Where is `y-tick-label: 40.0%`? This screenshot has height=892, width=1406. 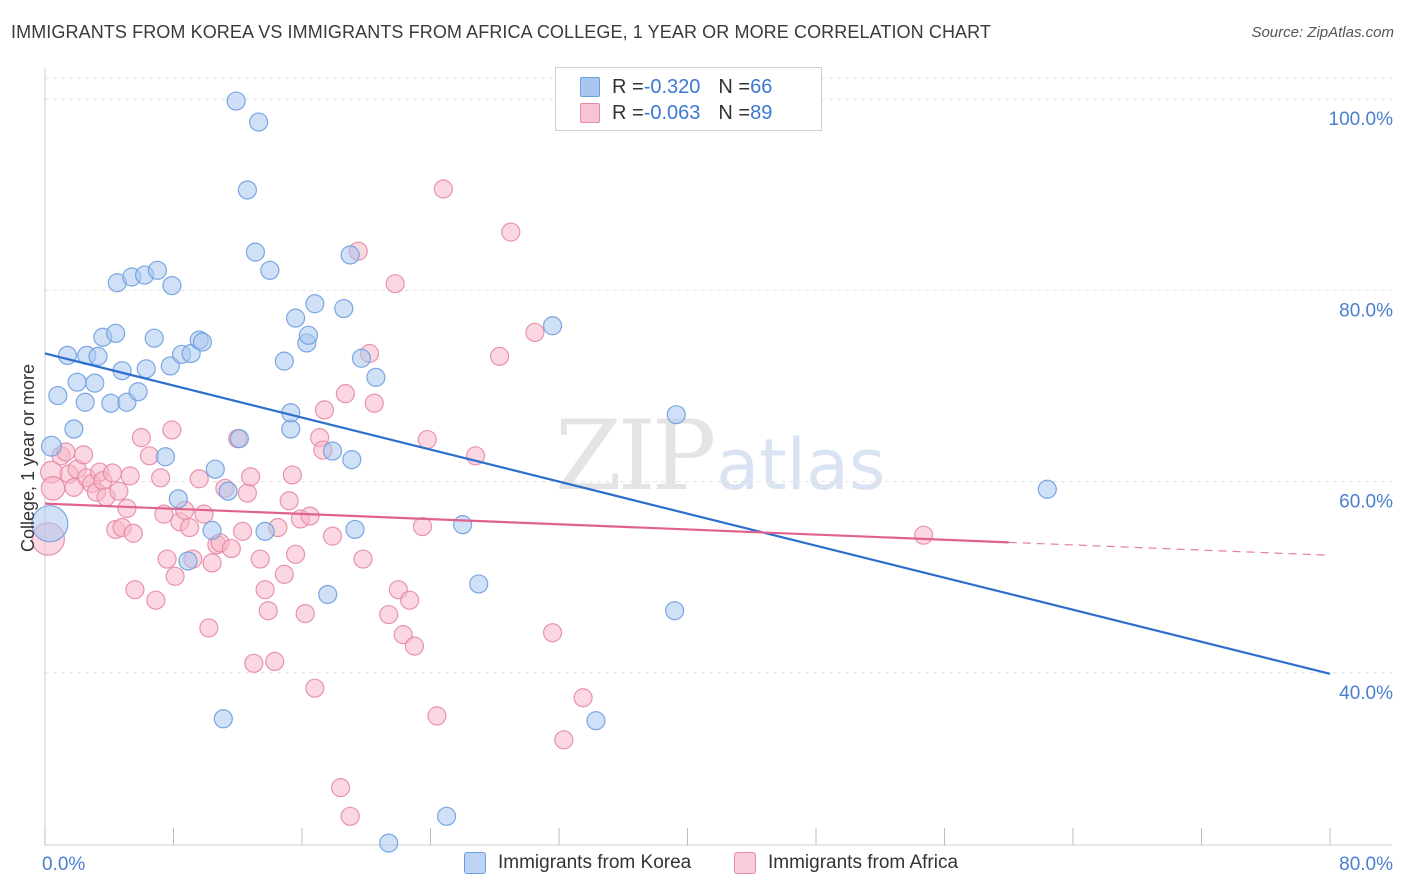
y-tick-label: 40.0% is located at coordinates (1366, 693).